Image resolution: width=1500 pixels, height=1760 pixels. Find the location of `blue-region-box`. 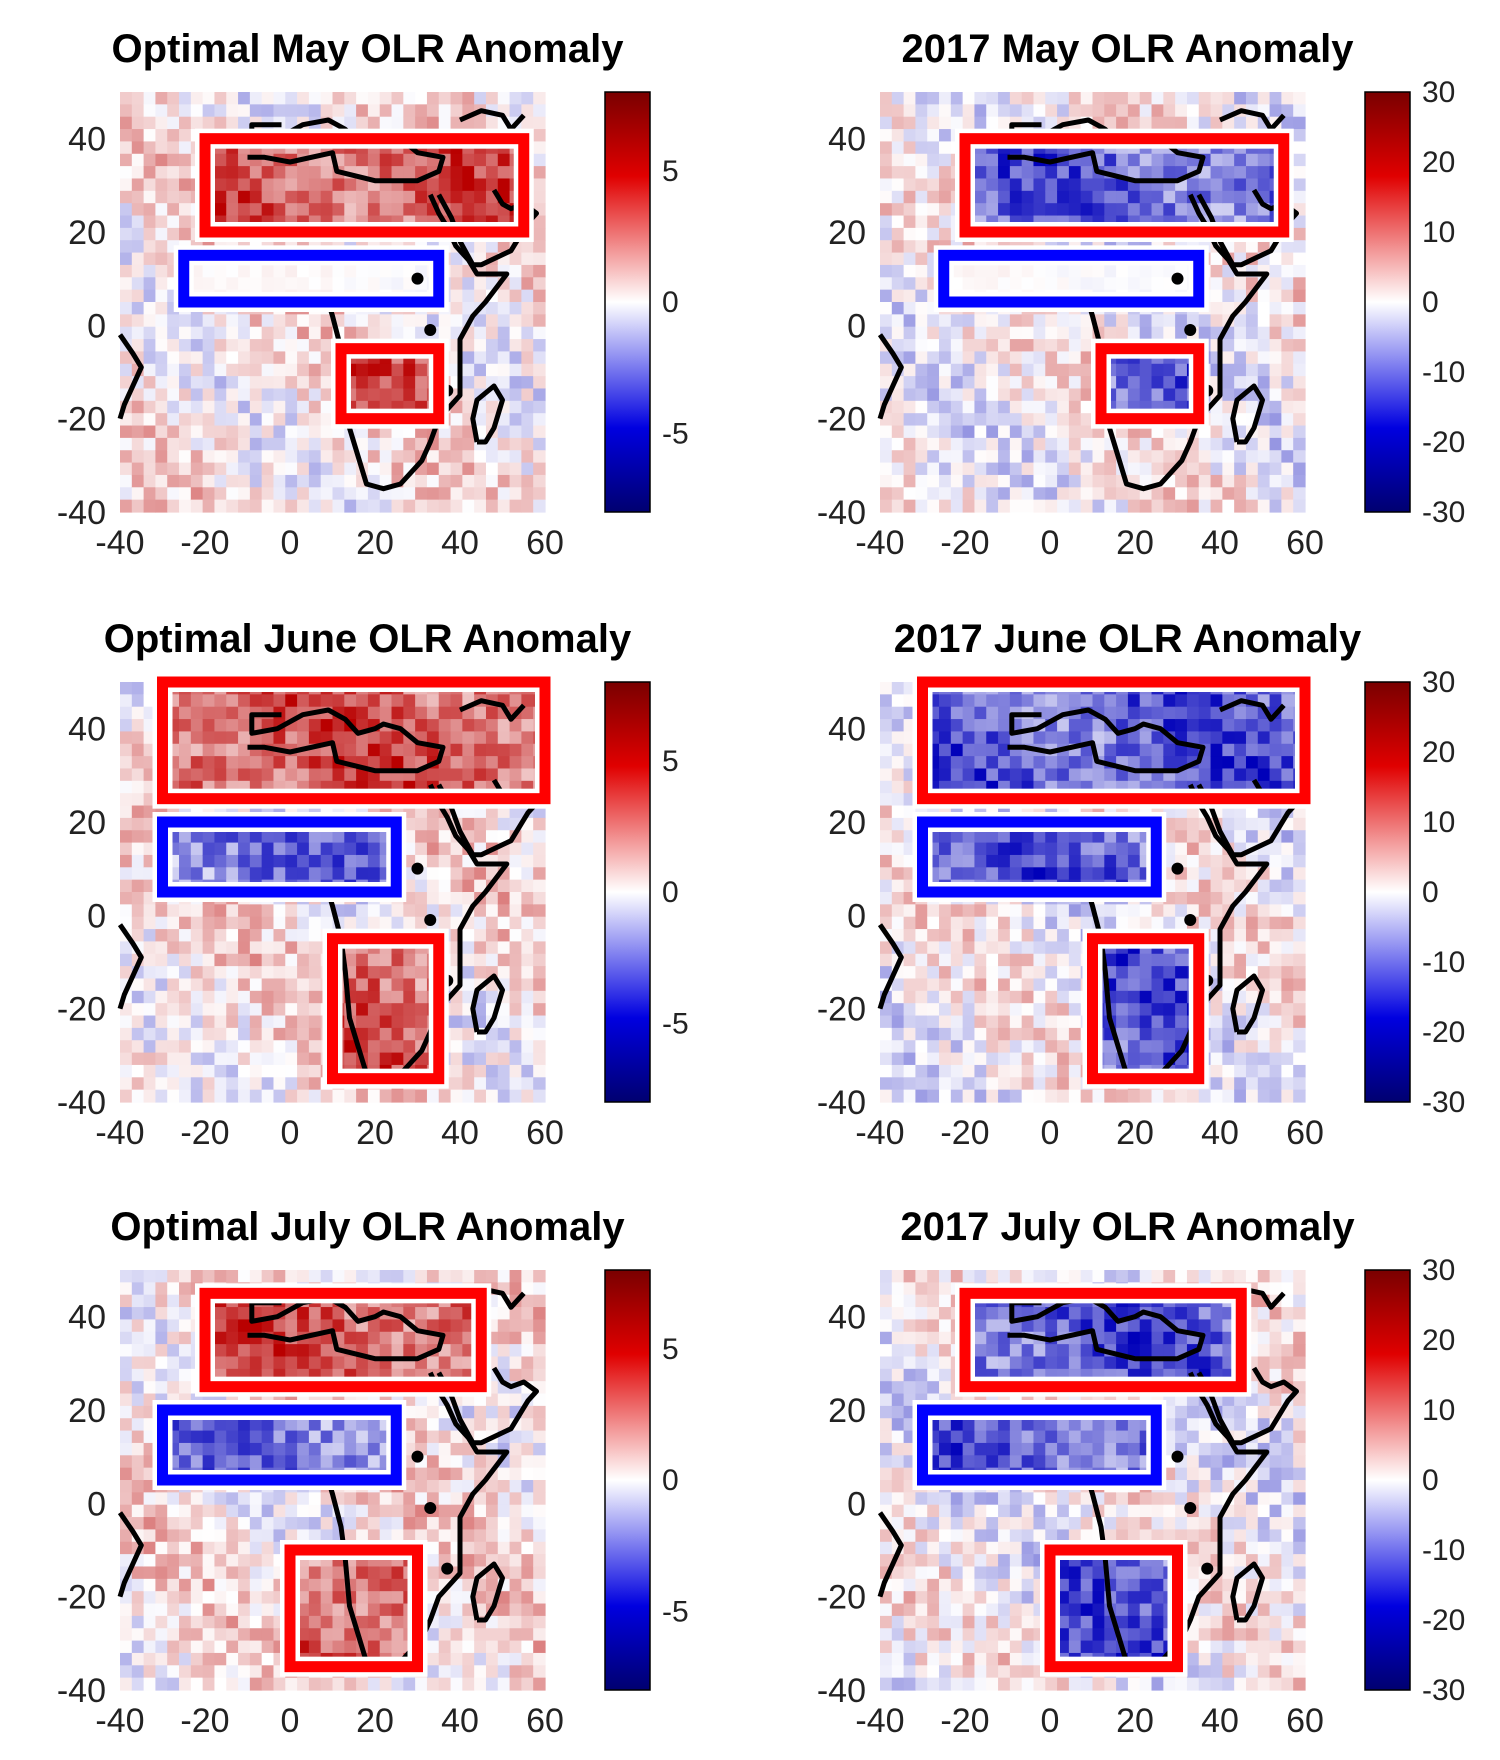

blue-region-box is located at coordinates (1071, 278).